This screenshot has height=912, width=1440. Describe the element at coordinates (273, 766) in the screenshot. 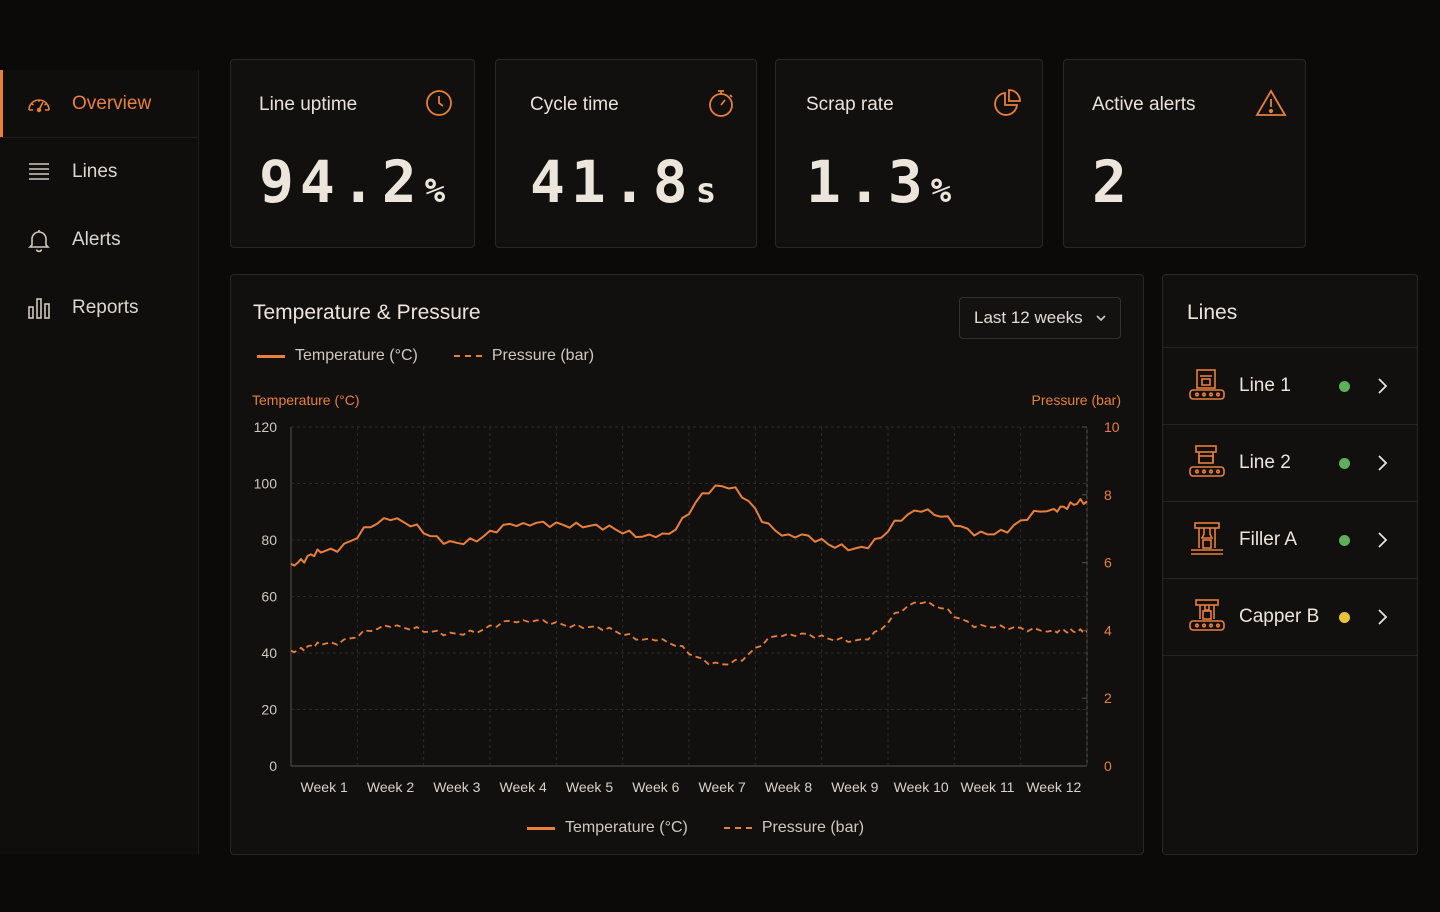

I see `y-left-tick-label: 0` at that location.